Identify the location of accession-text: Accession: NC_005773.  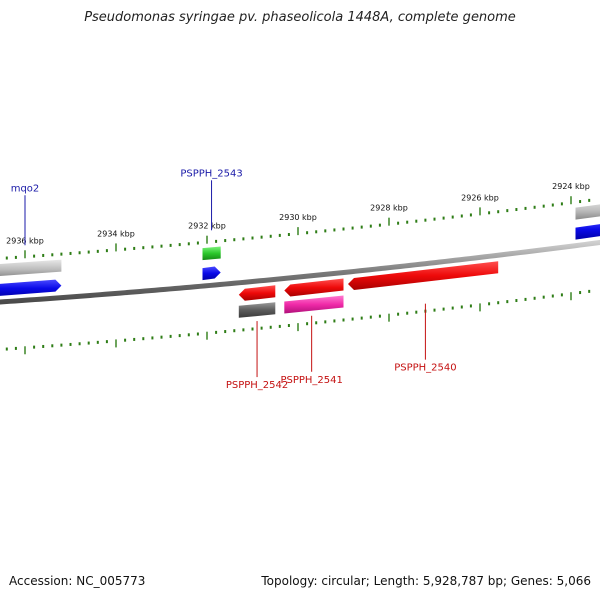
(77, 581).